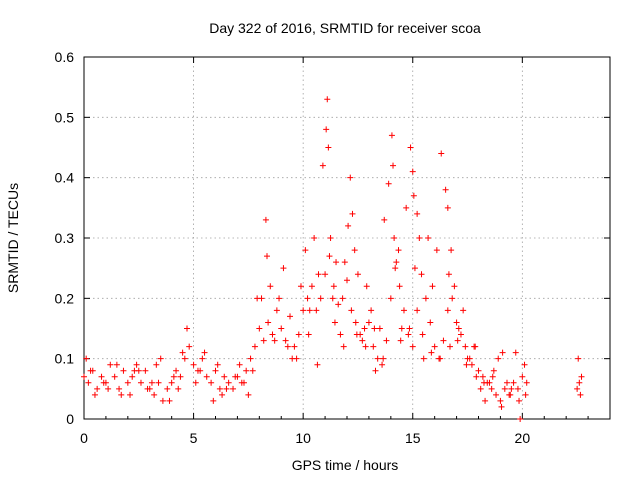 This screenshot has width=640, height=480. What do you see at coordinates (13, 238) in the screenshot?
I see `y-axis-label: SRMTID / TECUs` at bounding box center [13, 238].